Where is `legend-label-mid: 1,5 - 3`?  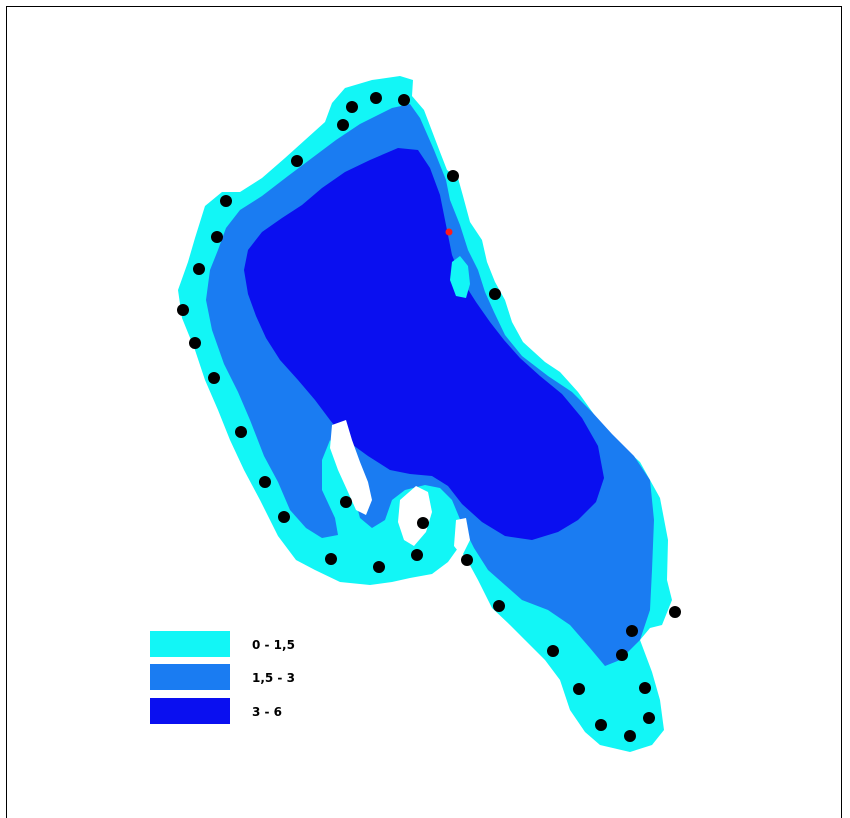
legend-label-mid: 1,5 - 3 is located at coordinates (273, 678).